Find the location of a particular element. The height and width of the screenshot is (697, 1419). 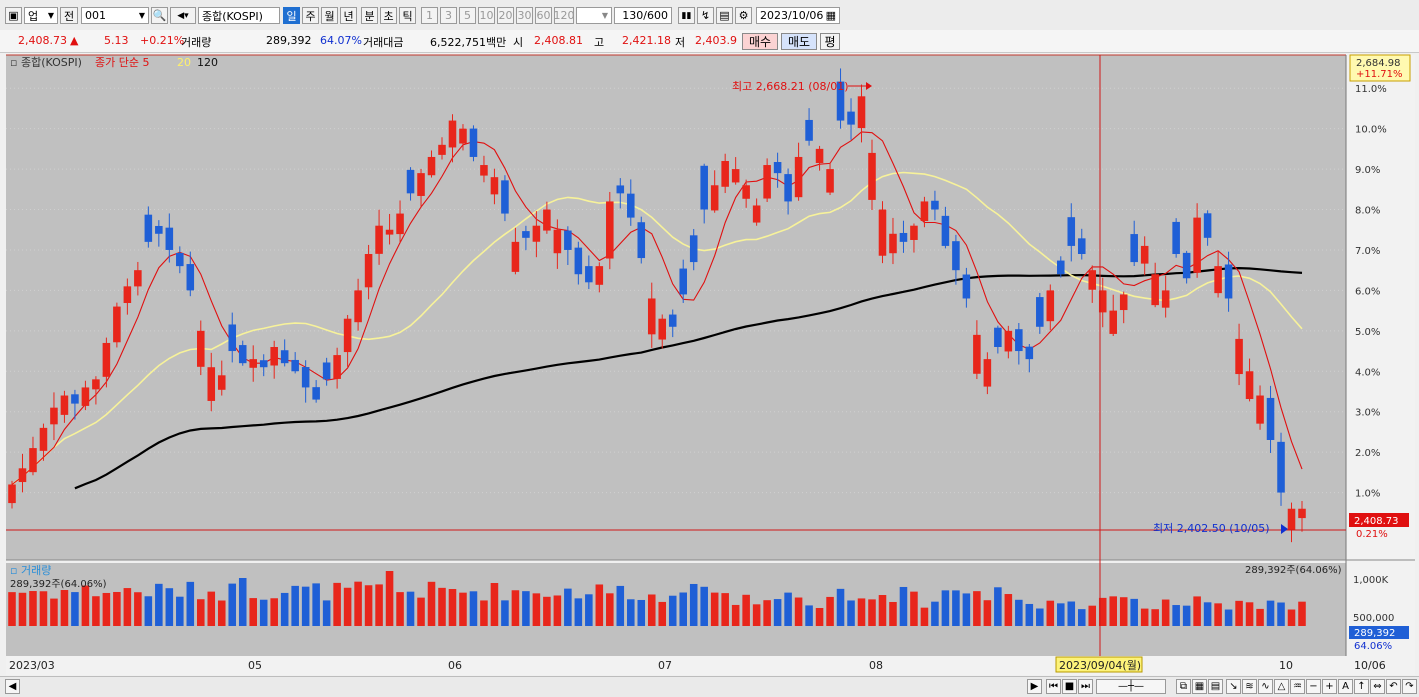

scroll-left-icon: ◀ is located at coordinates (12, 686).